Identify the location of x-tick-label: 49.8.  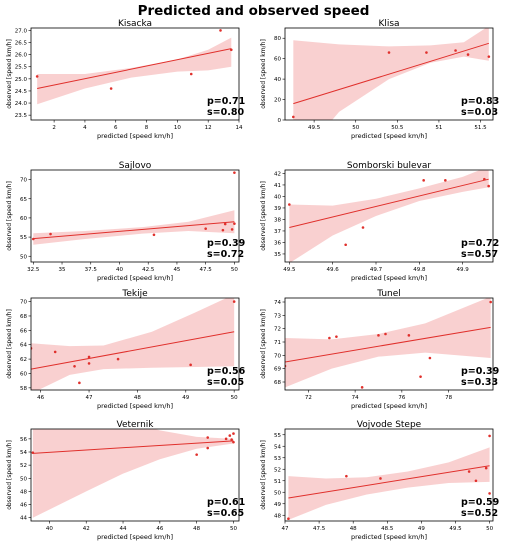
(419, 270).